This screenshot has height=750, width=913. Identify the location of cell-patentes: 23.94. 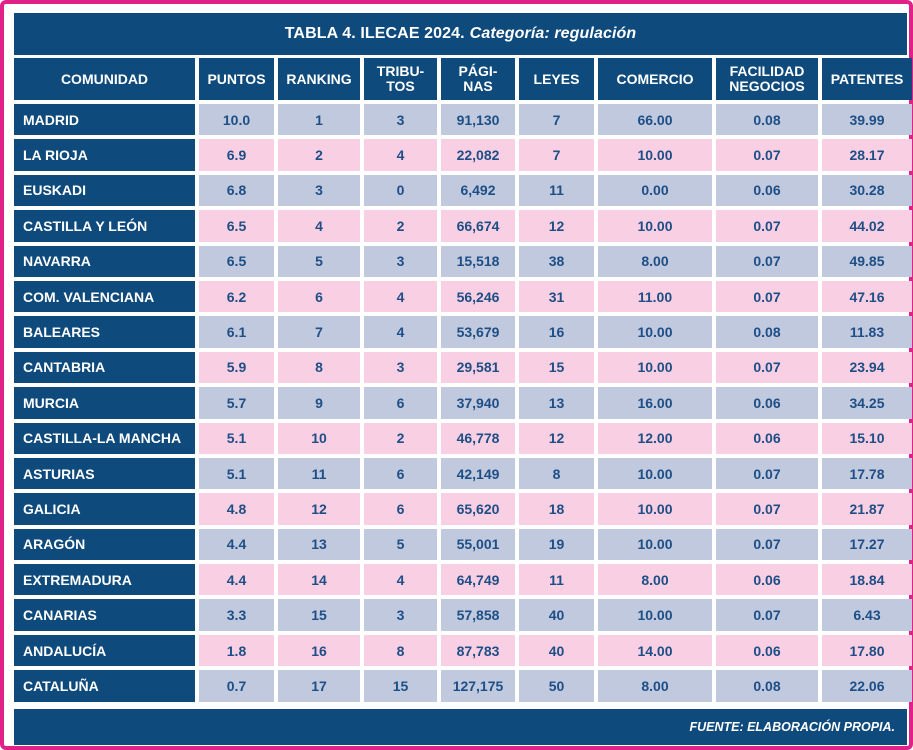
(867, 367).